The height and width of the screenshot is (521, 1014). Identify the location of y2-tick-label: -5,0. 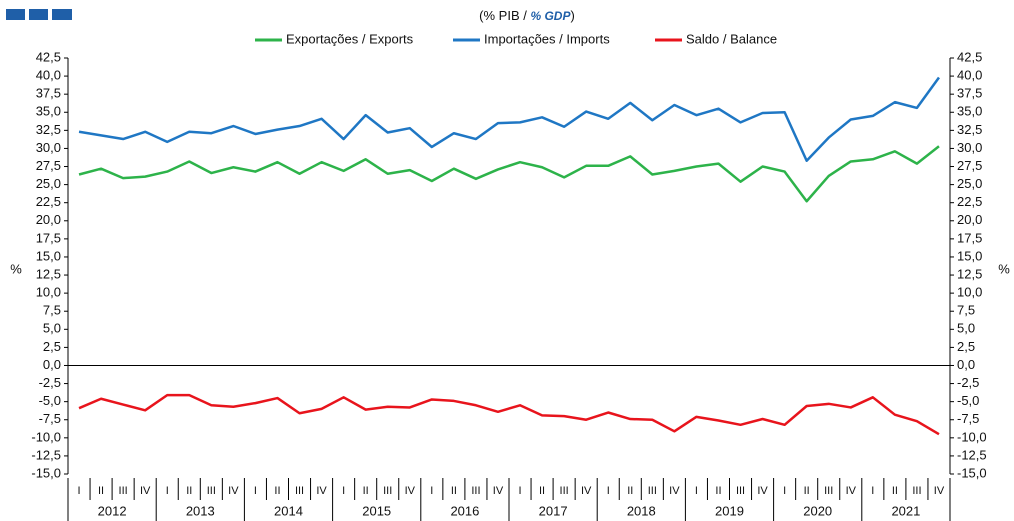
(968, 400).